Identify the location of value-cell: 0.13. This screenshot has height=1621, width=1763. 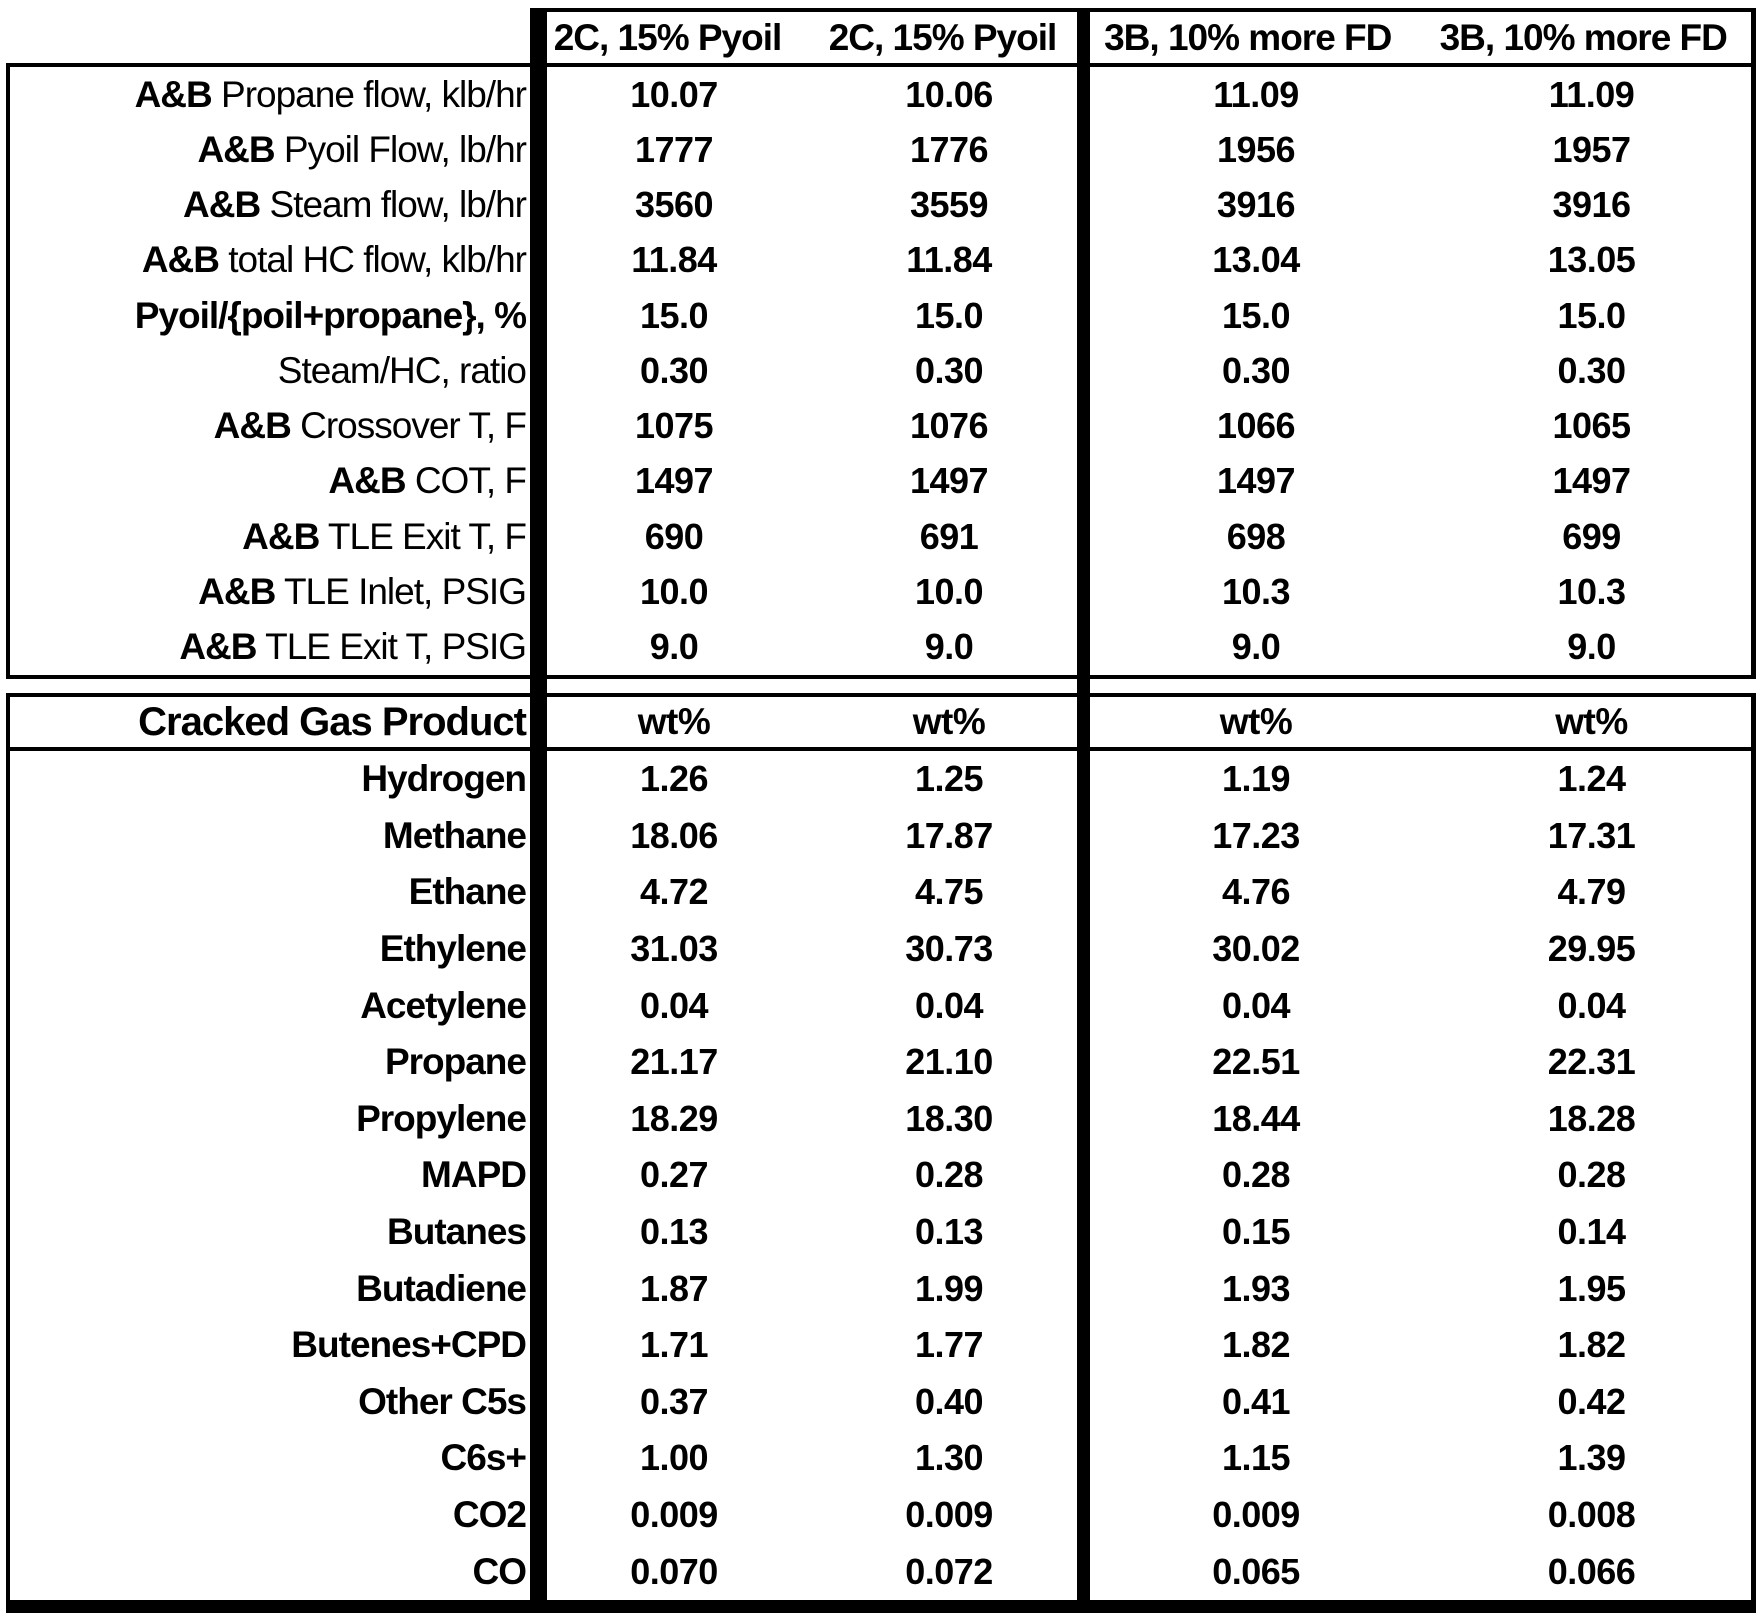
(949, 1232).